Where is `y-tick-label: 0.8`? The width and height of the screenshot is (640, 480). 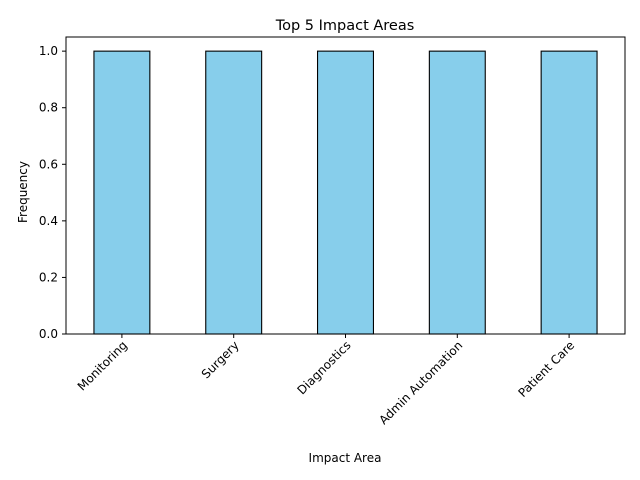
y-tick-label: 0.8 is located at coordinates (48, 108).